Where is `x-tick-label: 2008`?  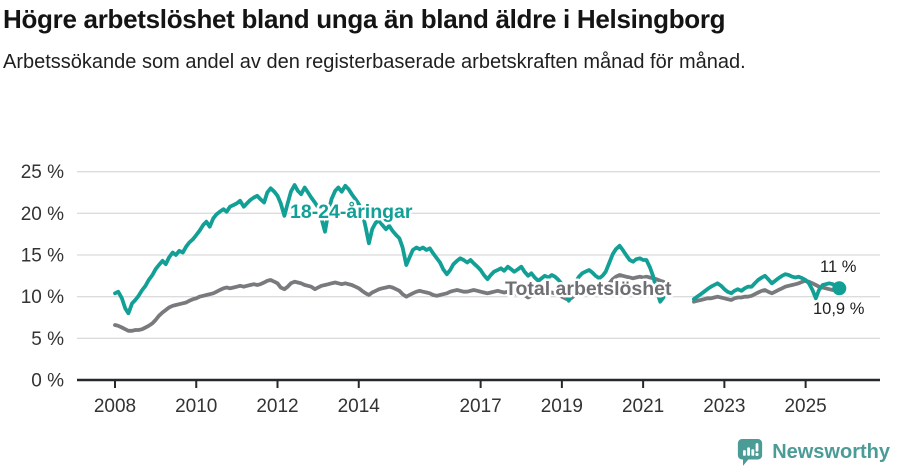
x-tick-label: 2008 is located at coordinates (115, 406).